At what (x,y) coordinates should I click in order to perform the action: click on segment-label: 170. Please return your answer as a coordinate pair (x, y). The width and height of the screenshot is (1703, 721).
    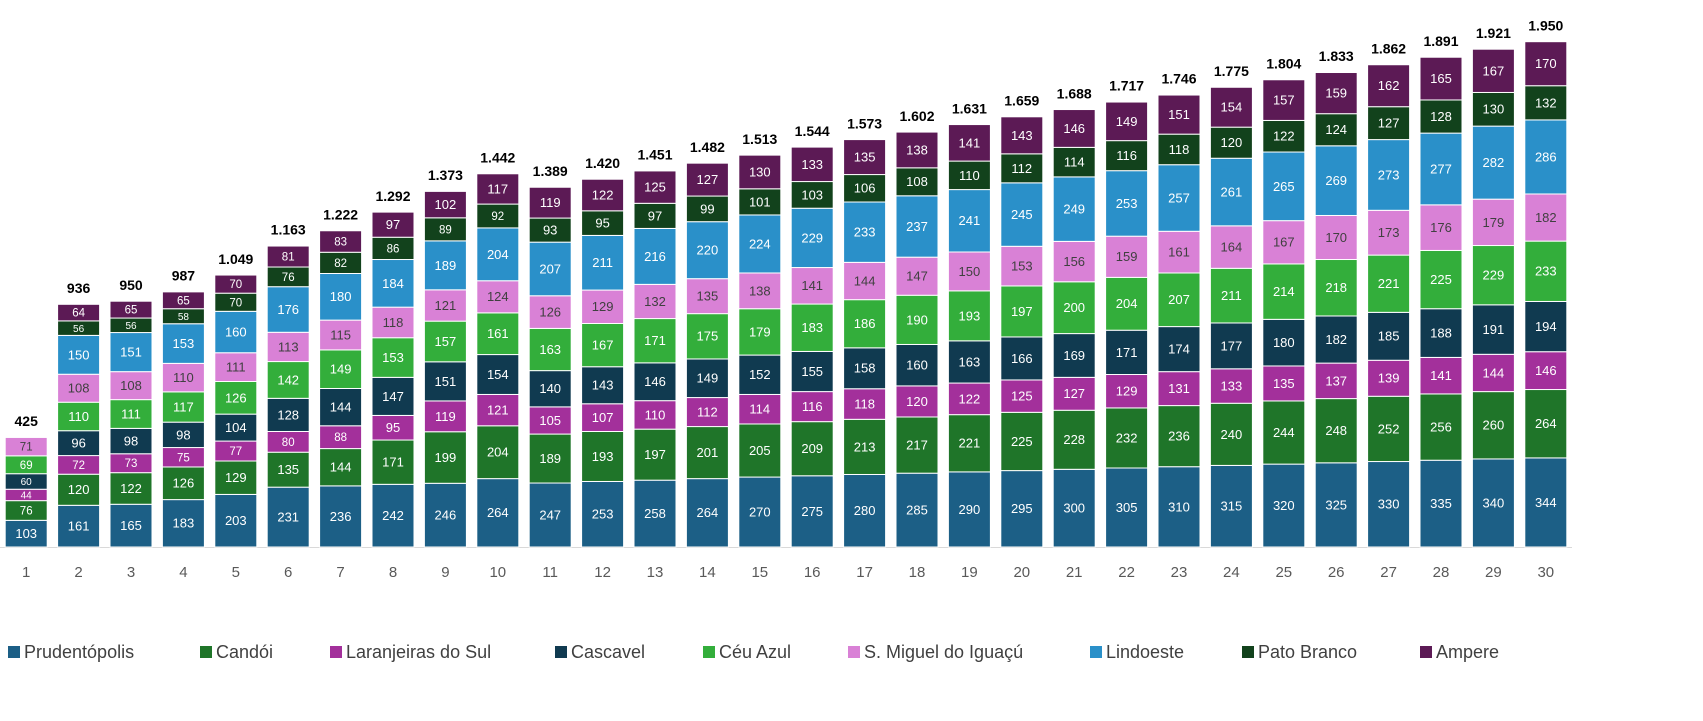
    Looking at the image, I should click on (1546, 63).